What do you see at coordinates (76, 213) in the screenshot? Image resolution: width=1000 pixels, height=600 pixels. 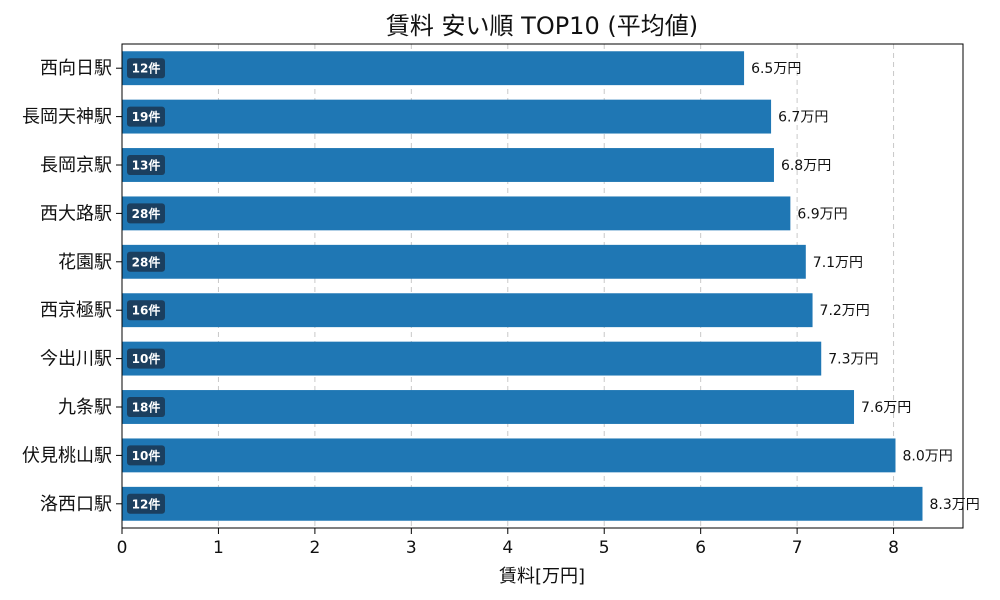 I see `y-tick-label: 西大路駅` at bounding box center [76, 213].